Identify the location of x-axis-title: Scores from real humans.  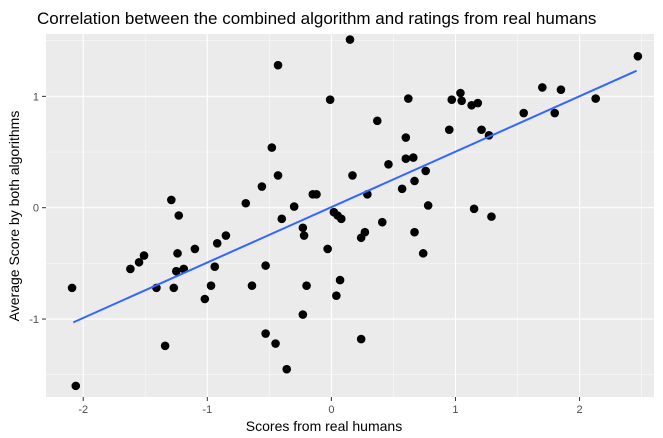
(324, 426).